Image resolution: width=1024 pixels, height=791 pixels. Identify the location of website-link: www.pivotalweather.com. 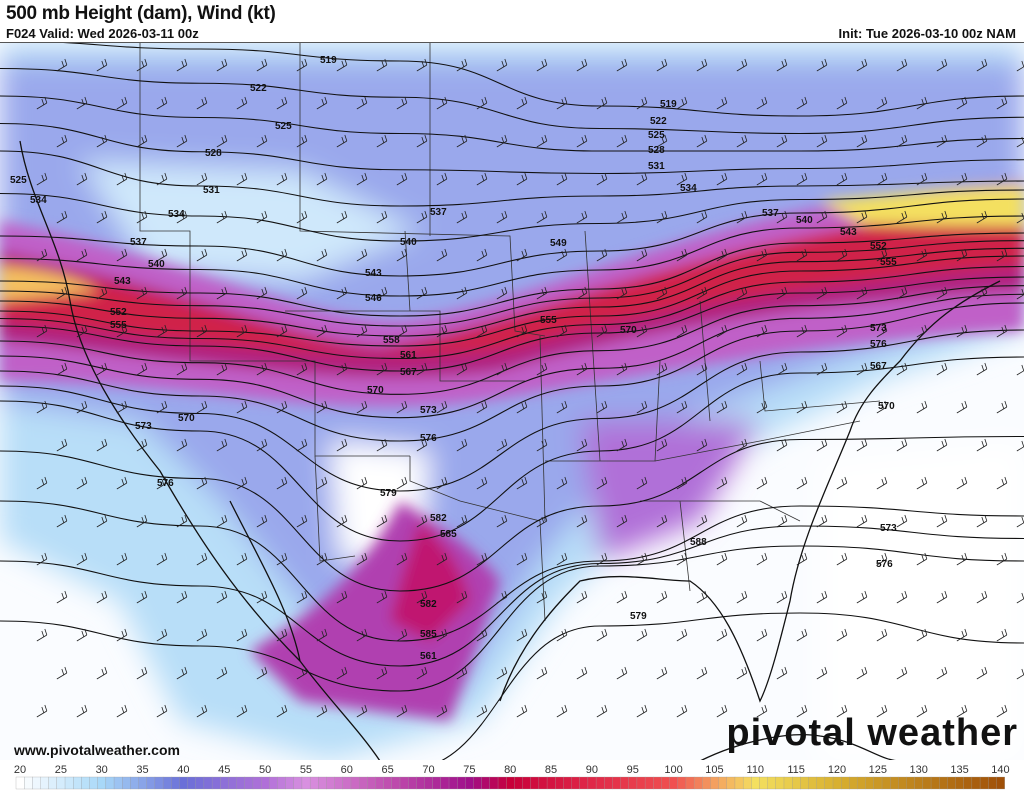
(97, 750).